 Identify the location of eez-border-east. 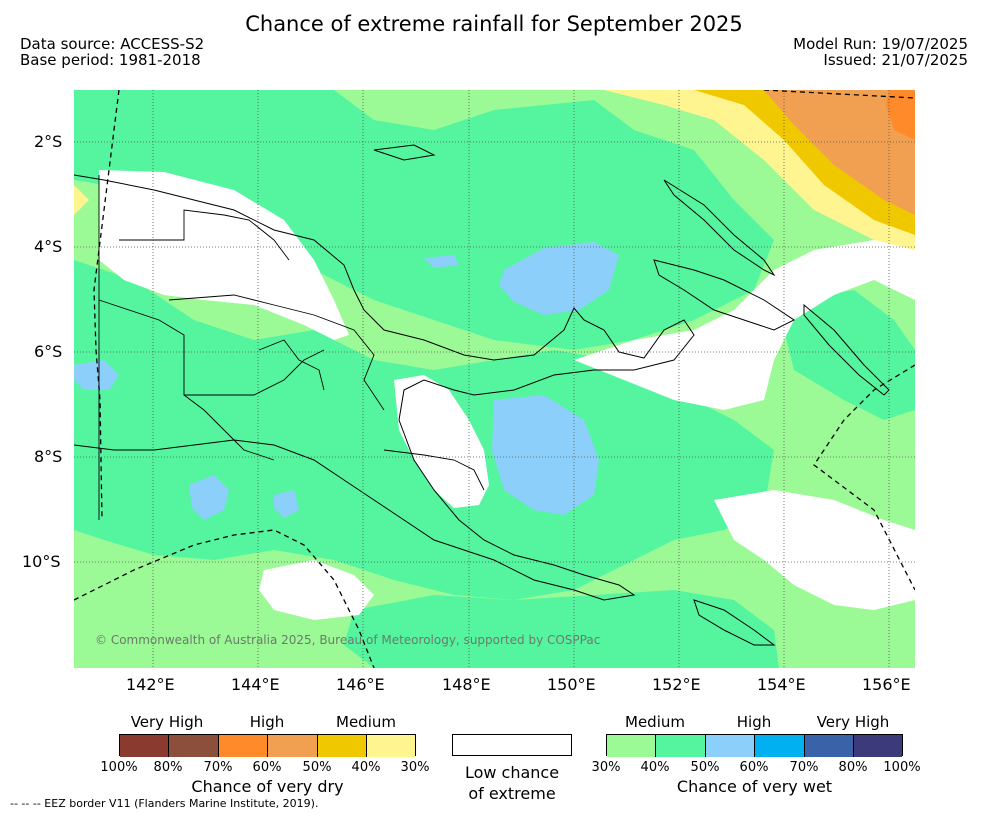
(864, 477).